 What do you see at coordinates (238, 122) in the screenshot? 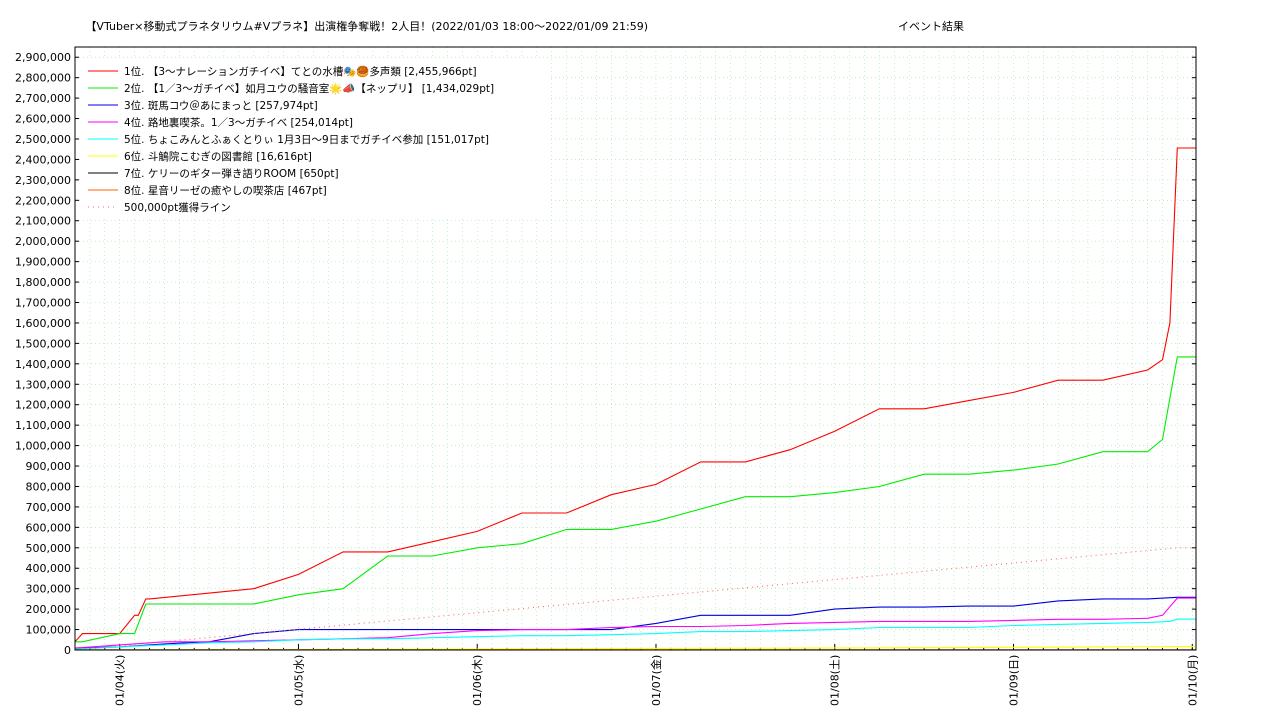
I see `legend-entry: 4位. 路地裏喫茶。1／3～ガチイベ [254,014pt]` at bounding box center [238, 122].